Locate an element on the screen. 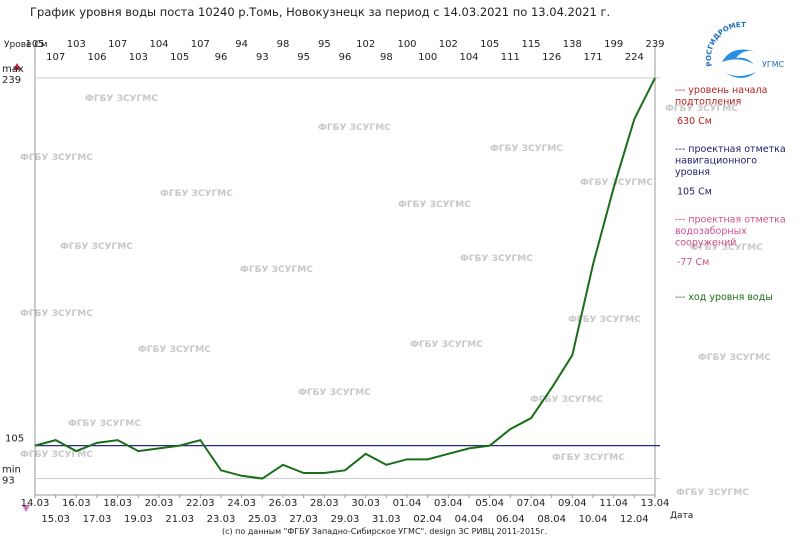 This screenshot has width=804, height=539. x-tick-label: 14.03 is located at coordinates (35, 503).